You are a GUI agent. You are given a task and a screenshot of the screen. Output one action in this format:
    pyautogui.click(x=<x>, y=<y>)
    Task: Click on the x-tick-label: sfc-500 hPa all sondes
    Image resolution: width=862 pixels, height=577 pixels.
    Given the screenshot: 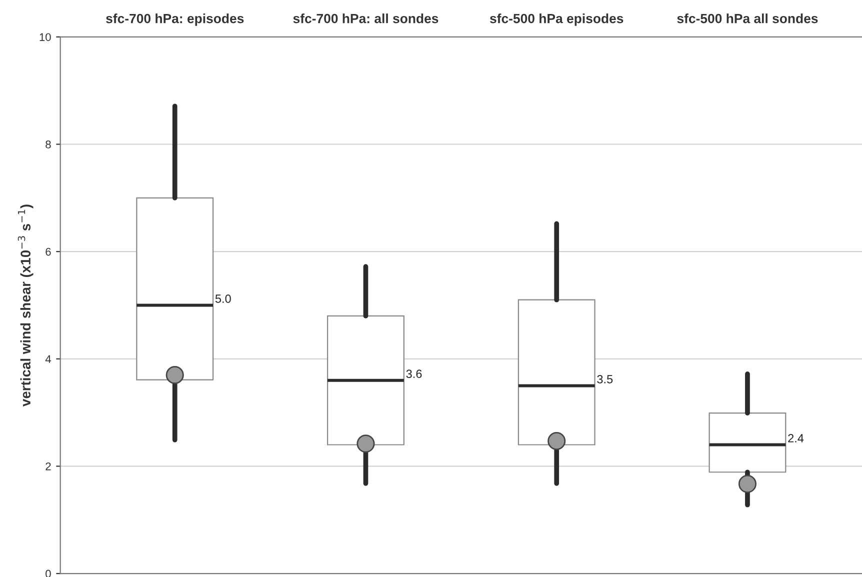 What is the action you would take?
    pyautogui.click(x=747, y=19)
    